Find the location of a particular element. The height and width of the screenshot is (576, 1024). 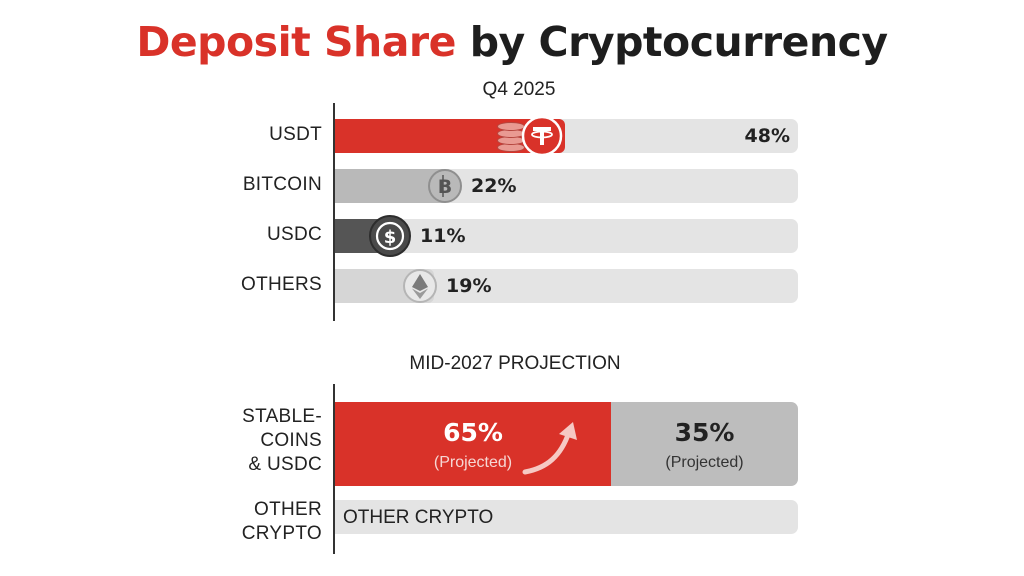

svg-text: B is located at coordinates (445, 187).